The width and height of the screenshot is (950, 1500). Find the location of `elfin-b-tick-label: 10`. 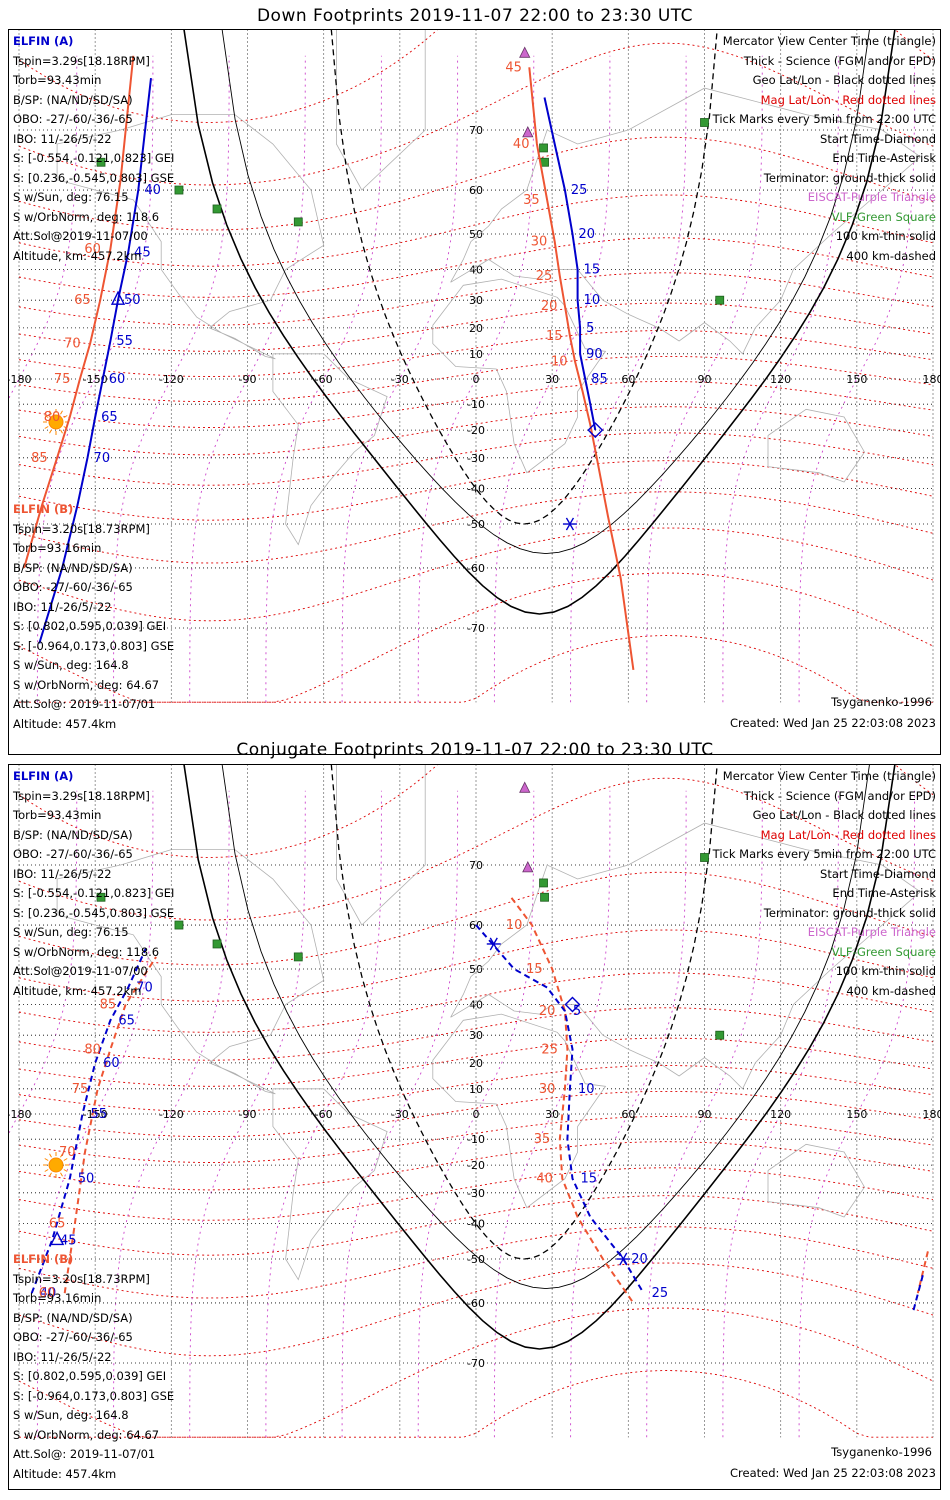

elfin-b-tick-label: 10 is located at coordinates (514, 925).